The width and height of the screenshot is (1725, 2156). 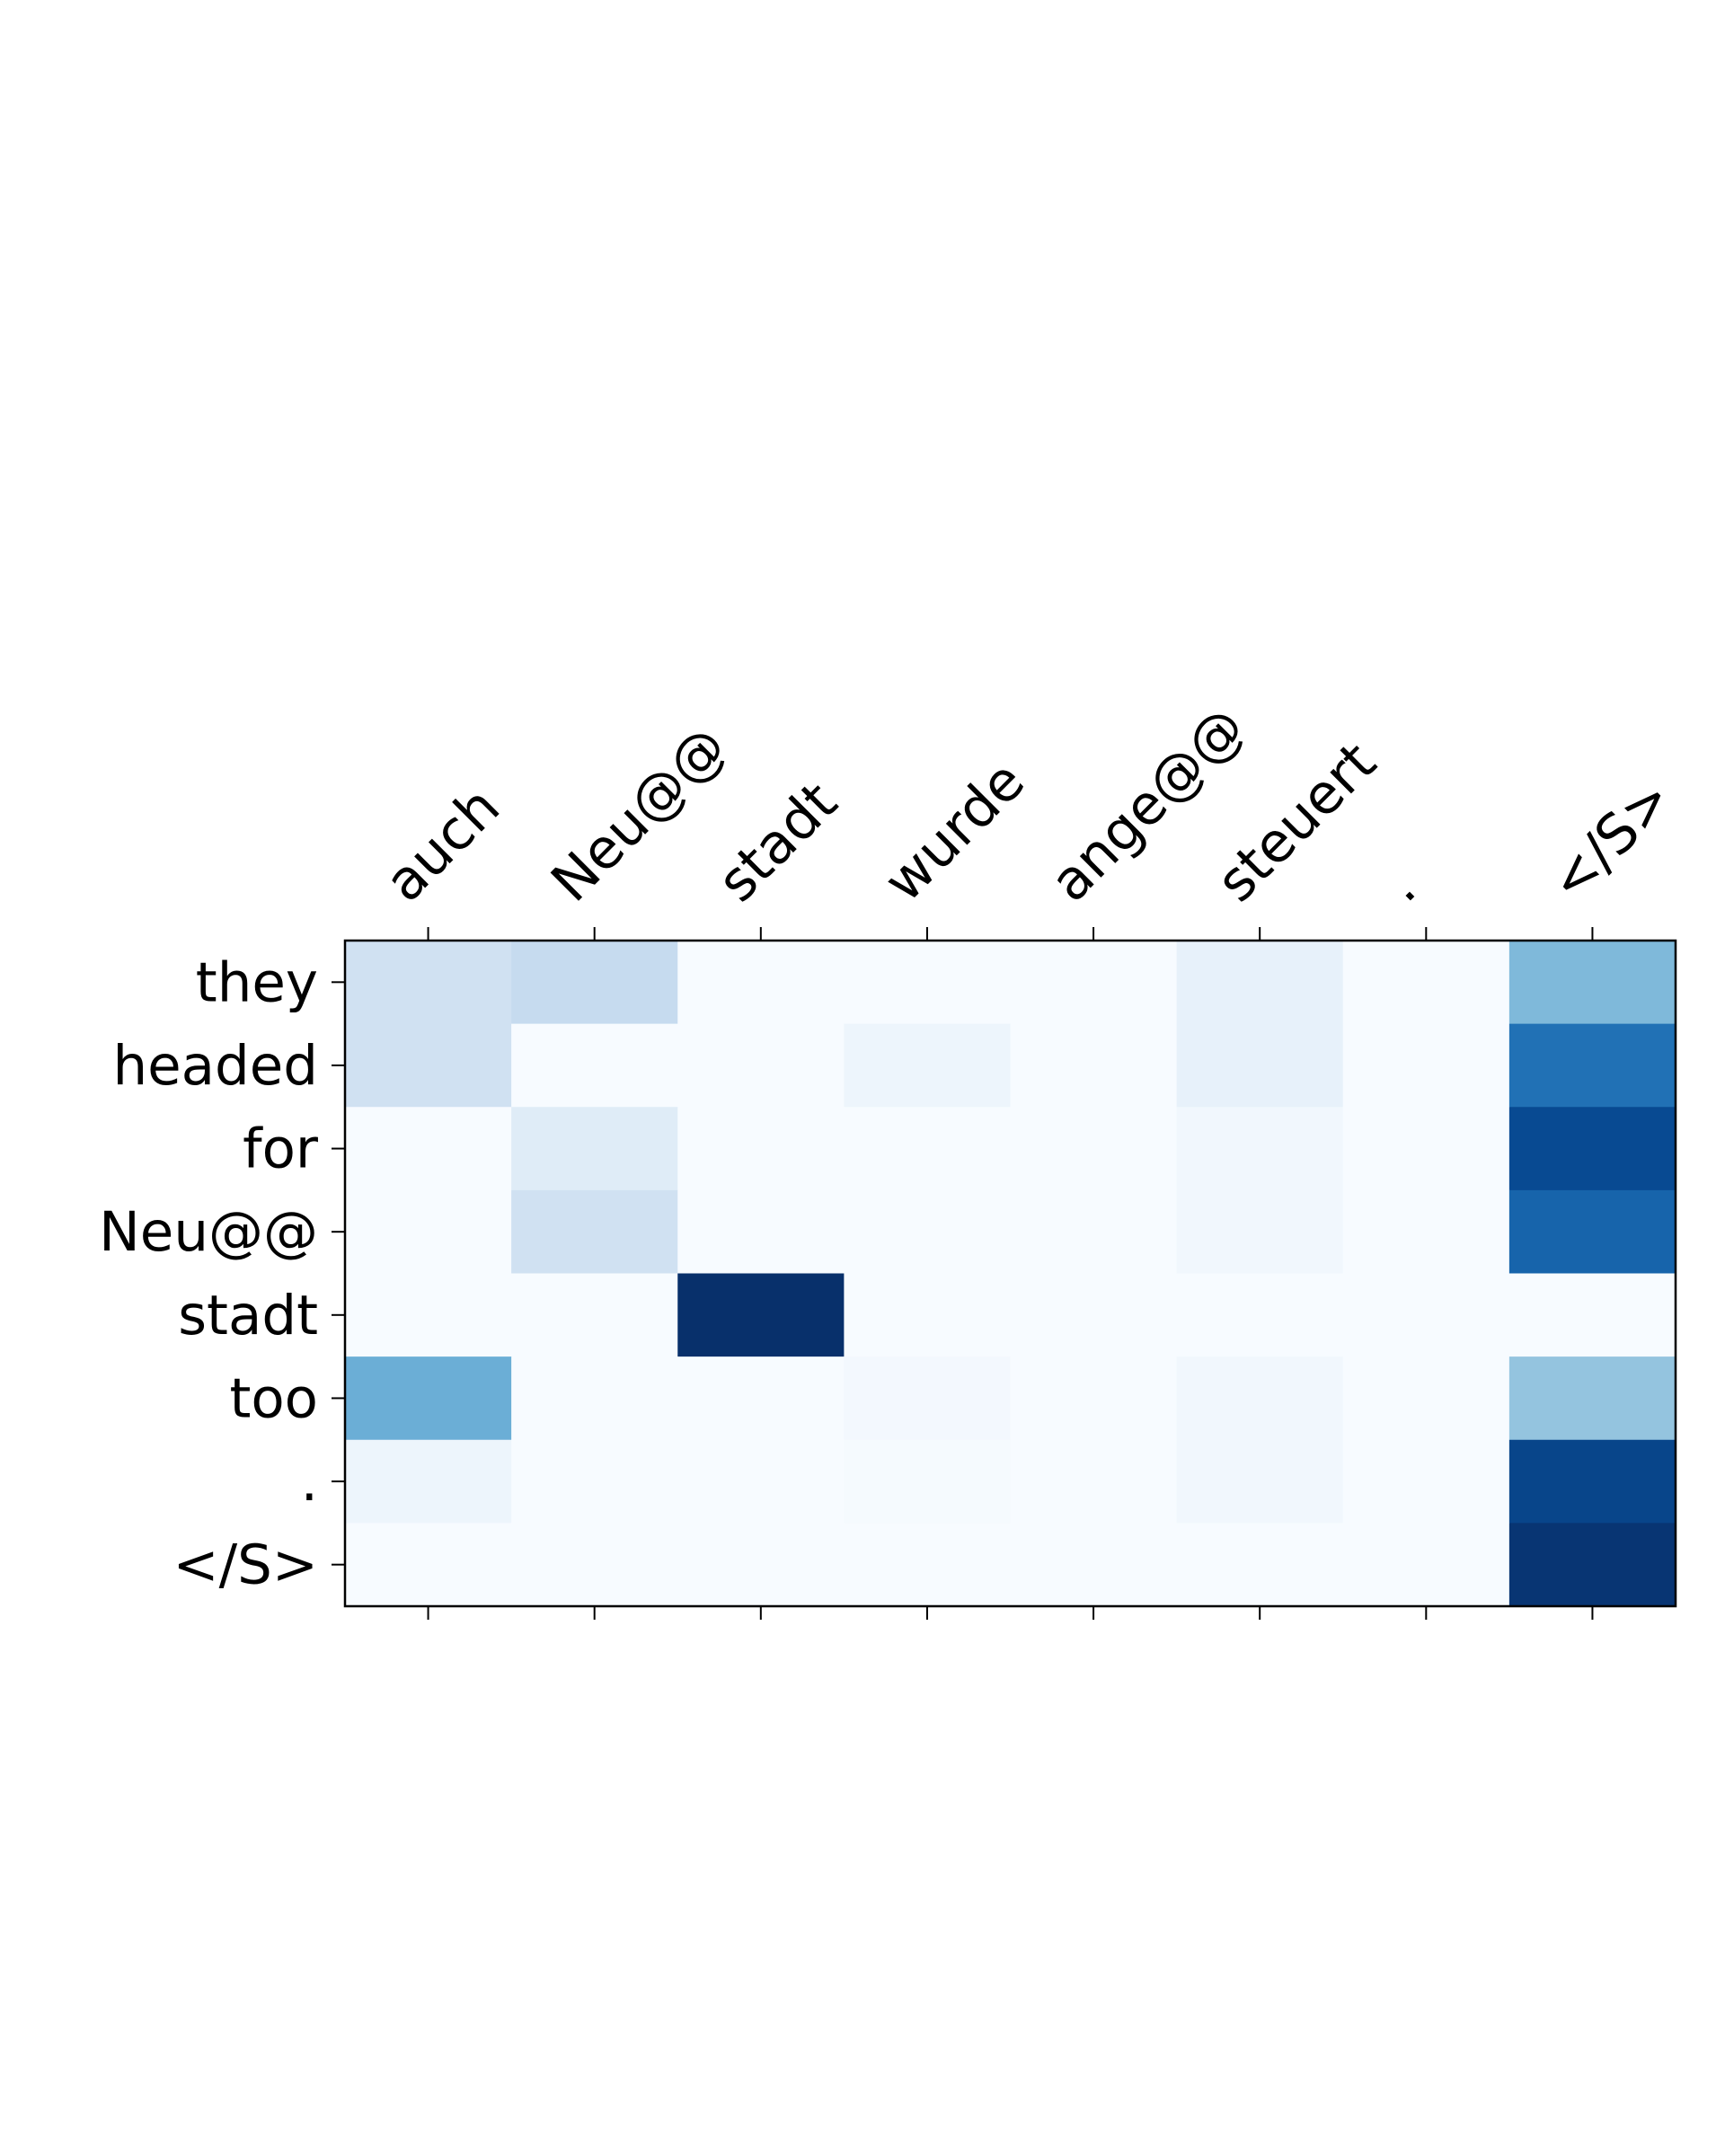 I want to click on y-tick-label: headed, so click(x=215, y=1066).